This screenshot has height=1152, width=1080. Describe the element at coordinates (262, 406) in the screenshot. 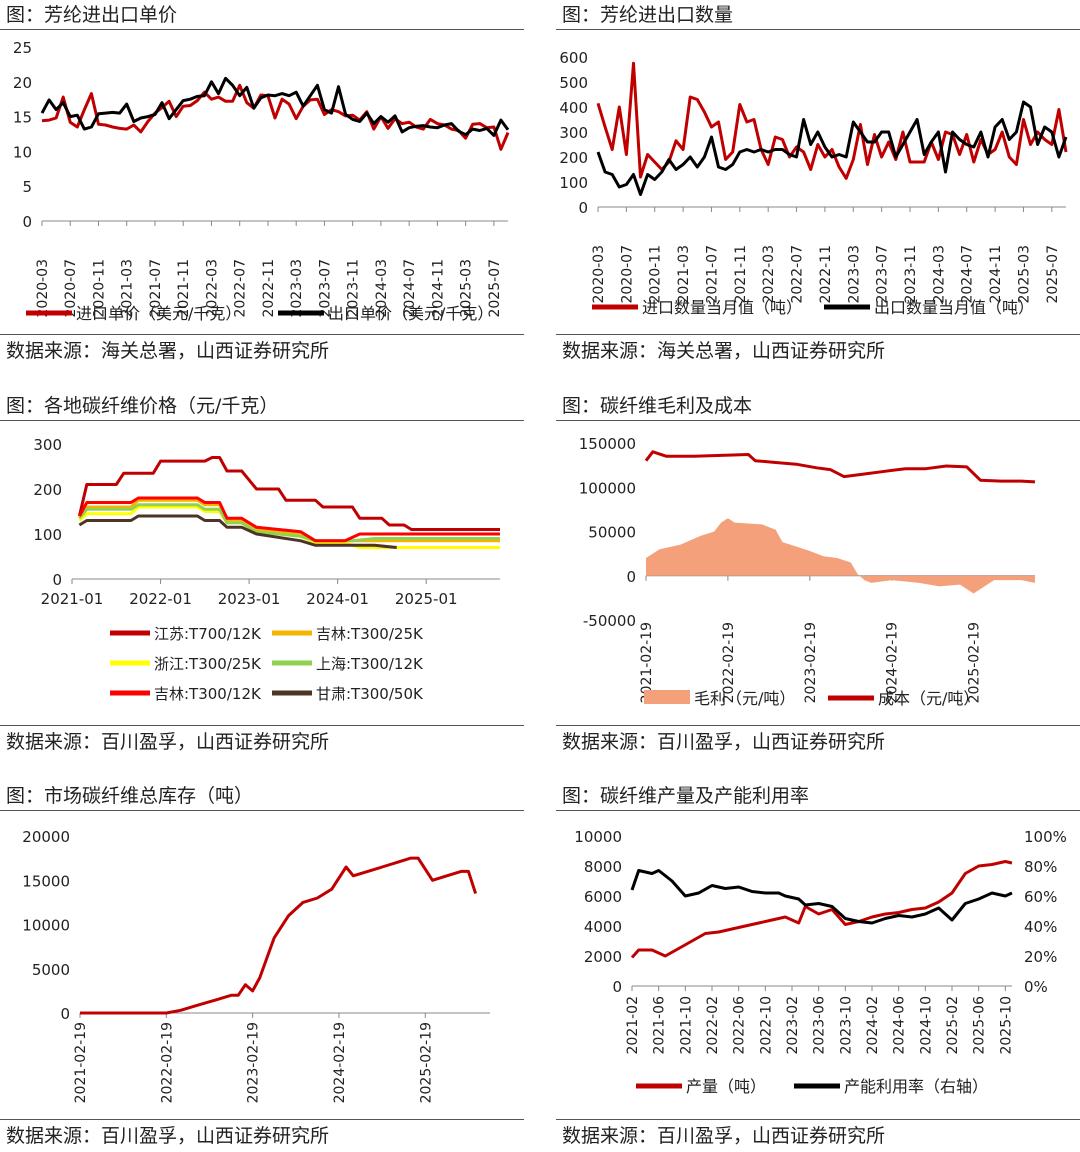

I see `chart-title: 图：各地碳纤维价格（元/千克）` at that location.